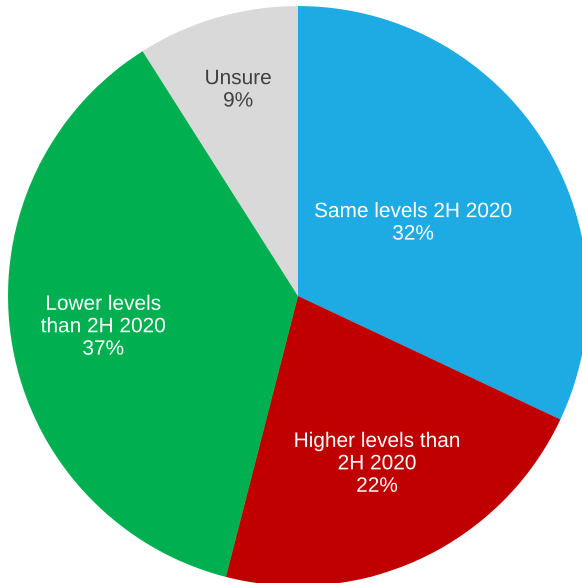 Image resolution: width=582 pixels, height=583 pixels. I want to click on data-label: 22%, so click(377, 484).